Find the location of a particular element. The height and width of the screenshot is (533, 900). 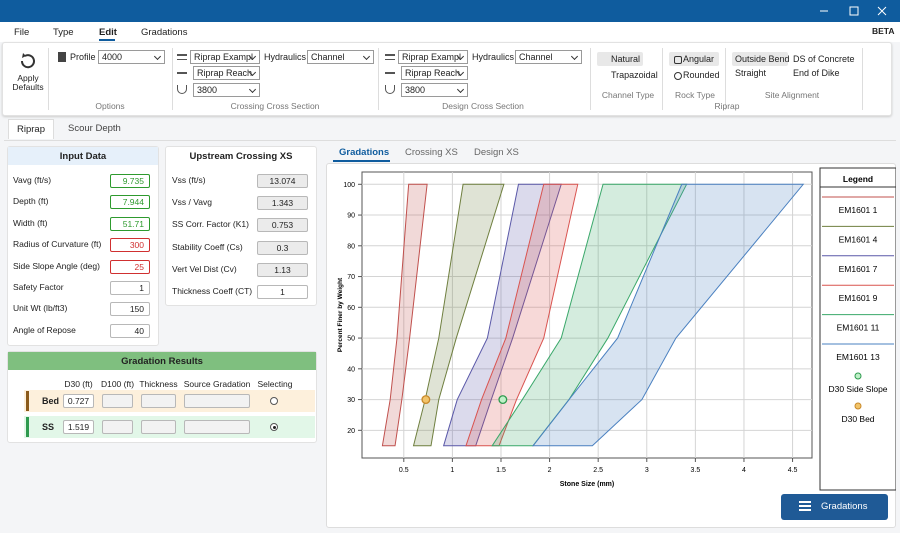

site-alignment-option: End of Dike is located at coordinates (820, 73).